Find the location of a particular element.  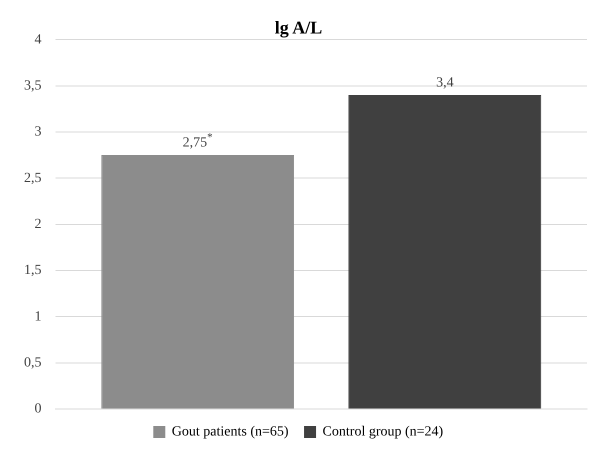

y-tick-label: 2 is located at coordinates (38, 224).